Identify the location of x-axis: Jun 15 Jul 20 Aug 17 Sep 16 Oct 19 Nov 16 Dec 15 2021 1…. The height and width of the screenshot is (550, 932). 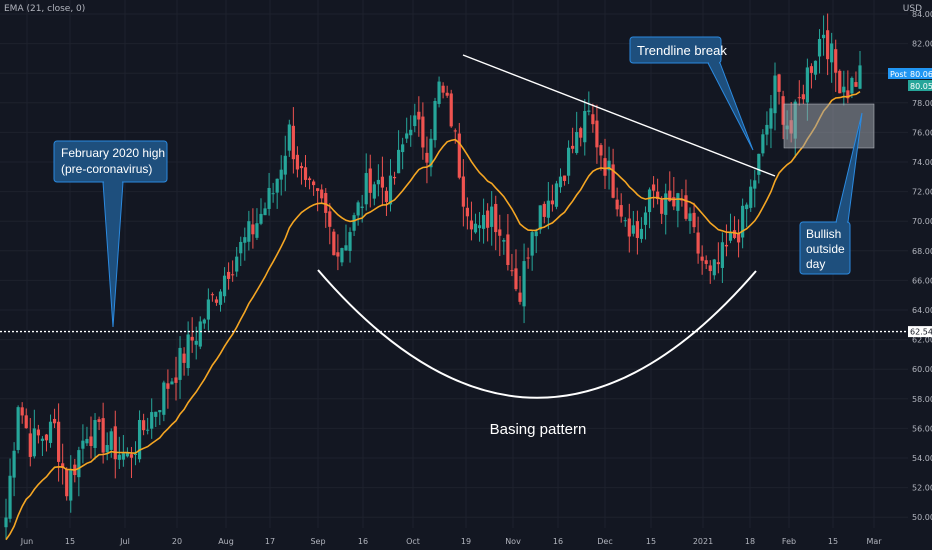
(451, 541).